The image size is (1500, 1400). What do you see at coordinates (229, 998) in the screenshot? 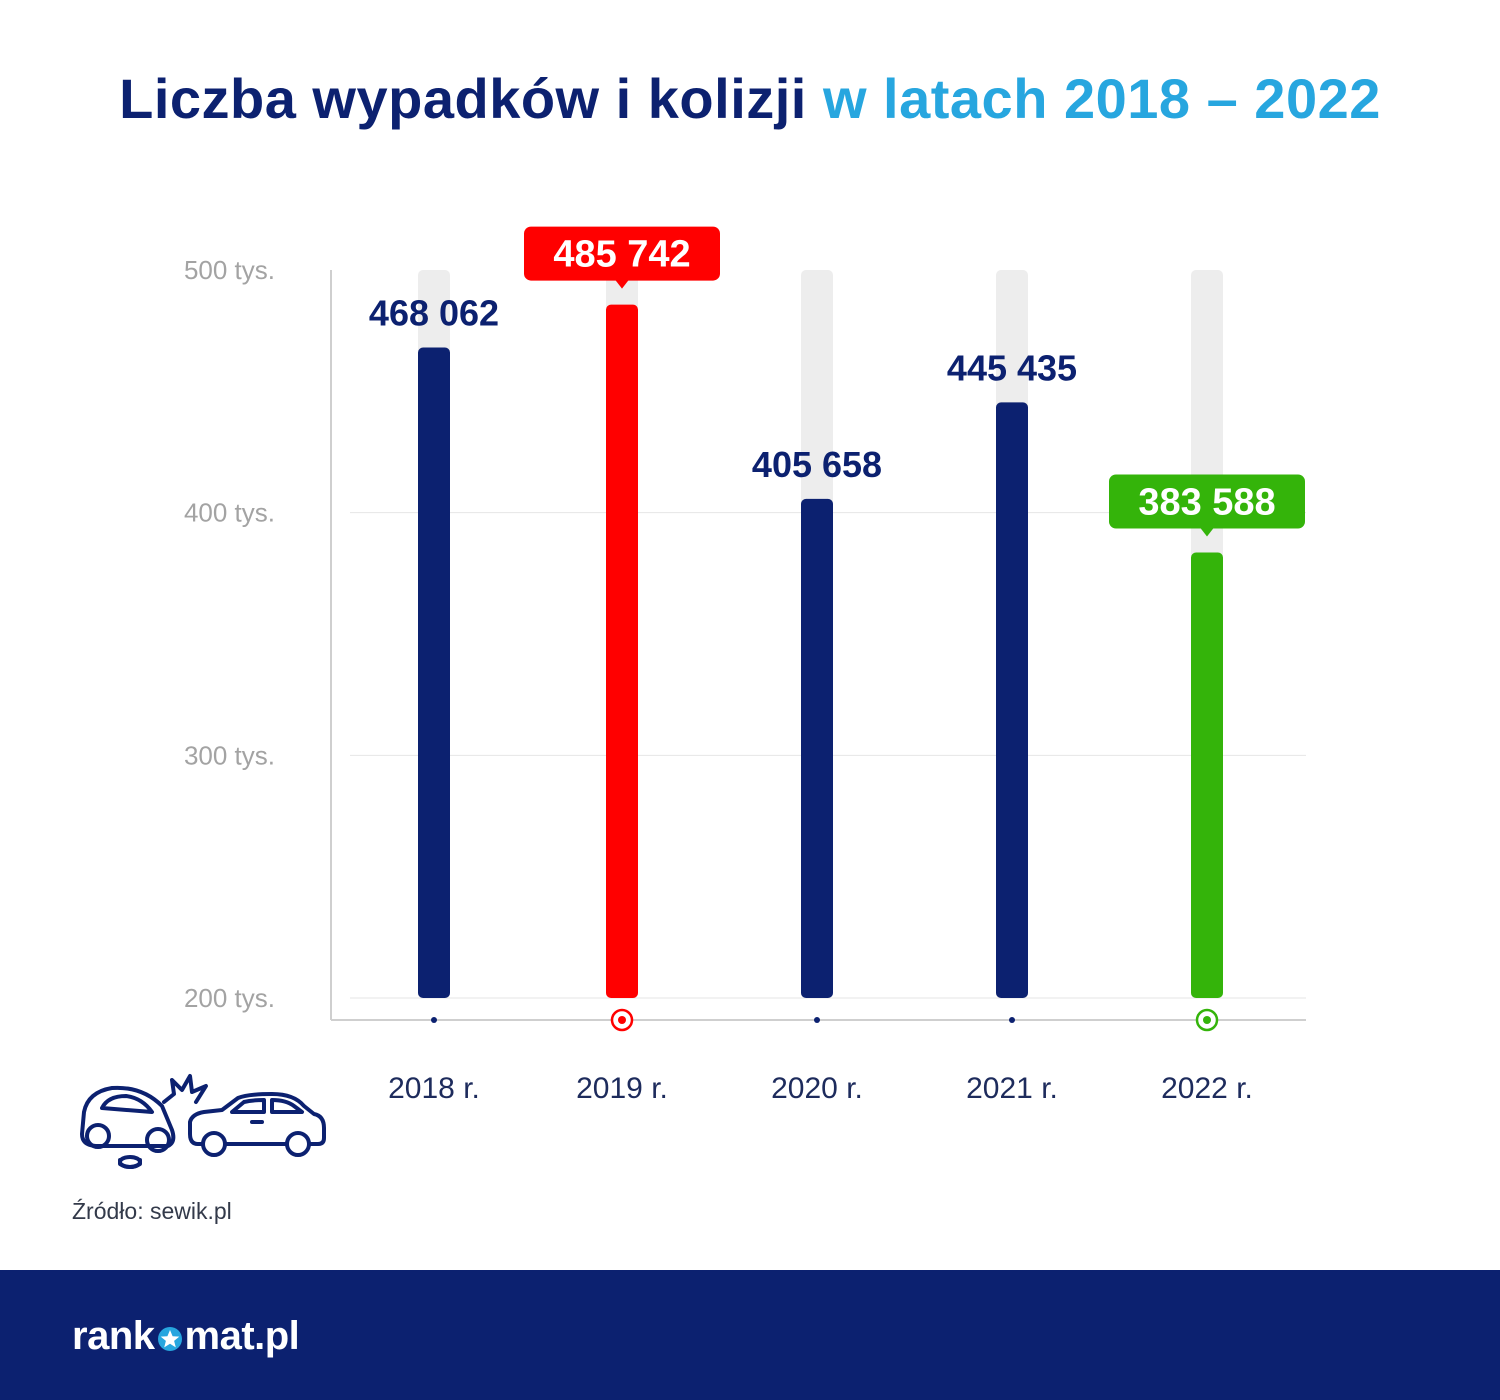
I see `y-tick-label: 200 tys.` at bounding box center [229, 998].